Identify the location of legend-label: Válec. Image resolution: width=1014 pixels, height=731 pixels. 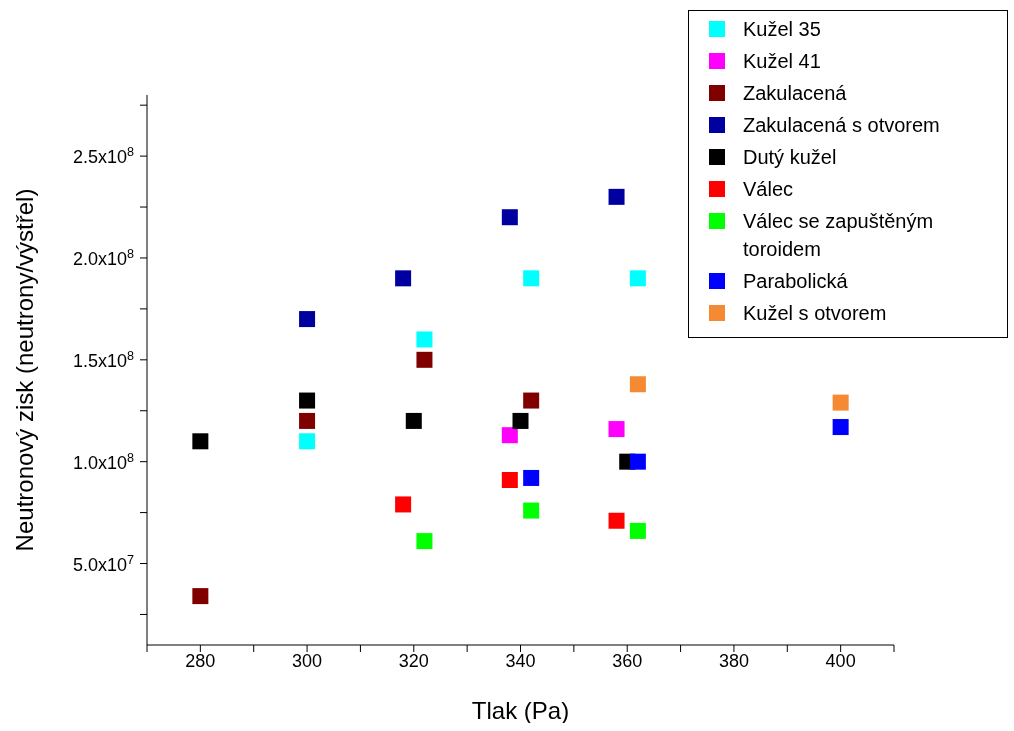
(768, 189).